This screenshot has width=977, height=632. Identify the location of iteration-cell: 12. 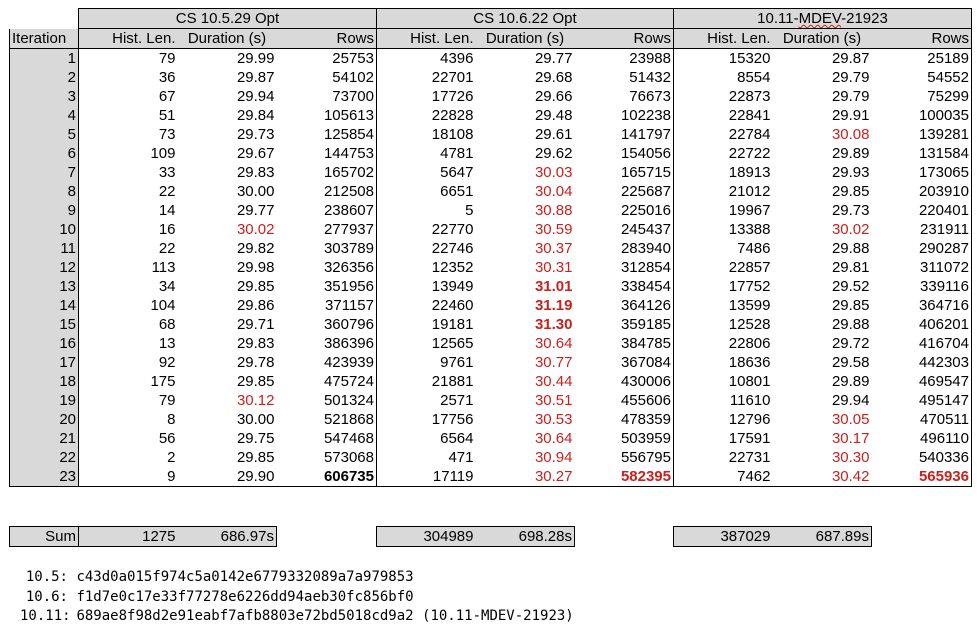
(44, 267).